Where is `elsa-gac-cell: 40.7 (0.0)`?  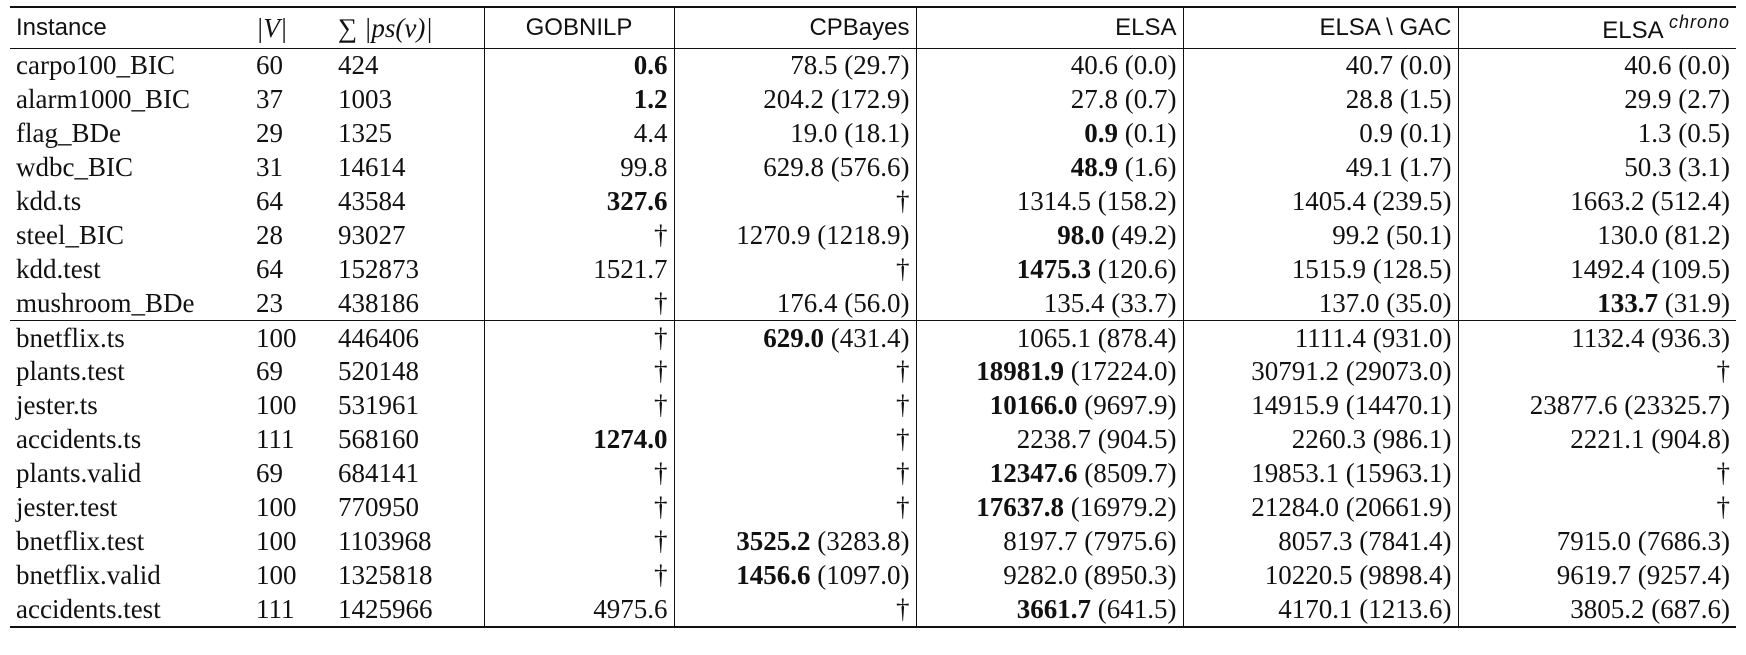 elsa-gac-cell: 40.7 (0.0) is located at coordinates (1321, 65).